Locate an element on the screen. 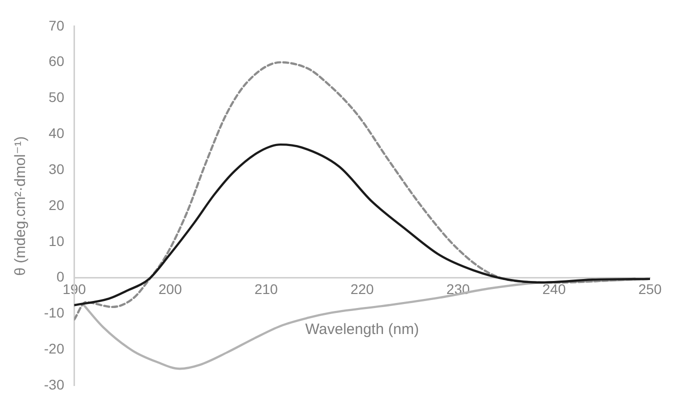 The height and width of the screenshot is (412, 674). y-tick-label: 60 is located at coordinates (56, 61).